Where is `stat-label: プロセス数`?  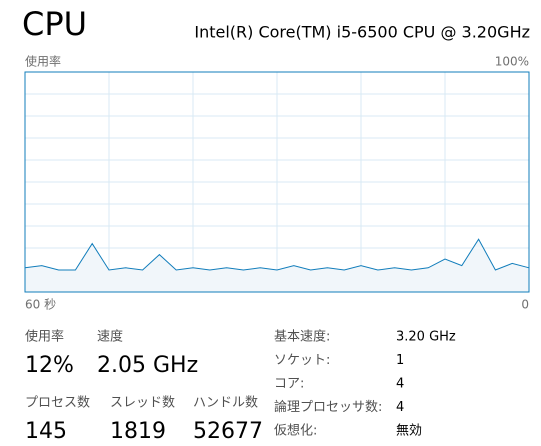
stat-label: プロセス数 is located at coordinates (57, 403).